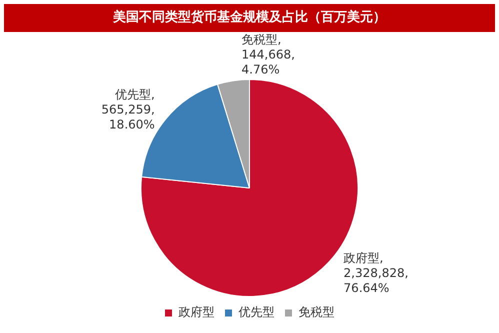 The height and width of the screenshot is (333, 499). Describe the element at coordinates (268, 54) in the screenshot. I see `data-label: 免税型, 144,668, 4.76%` at that location.